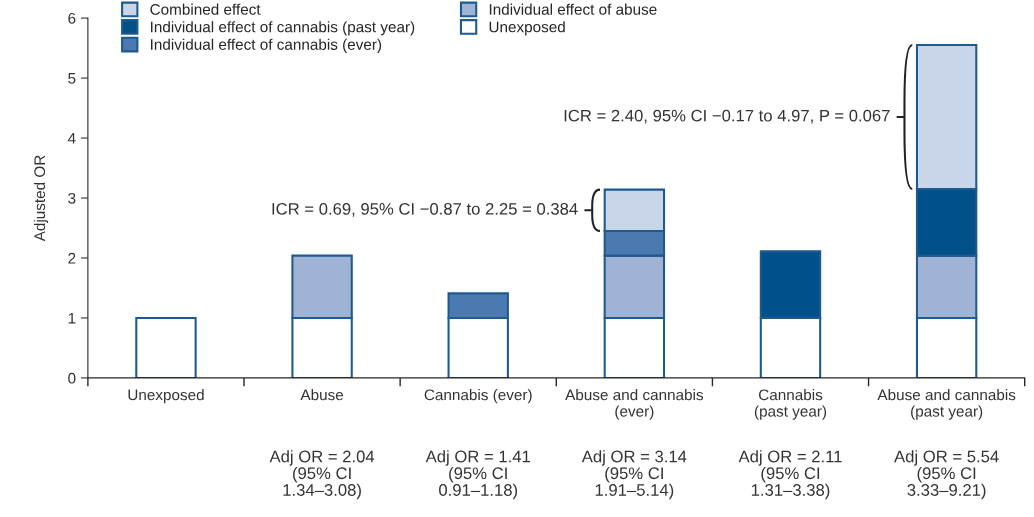 This screenshot has width=1034, height=517. What do you see at coordinates (946, 475) in the screenshot?
I see `text: Adj OR = 5.54 (95% CI 3.33–9.21)` at bounding box center [946, 475].